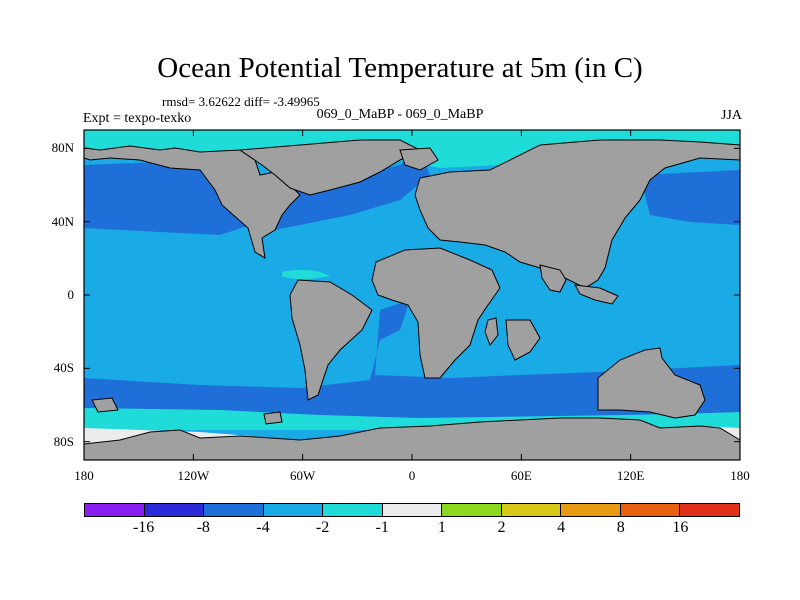  Describe the element at coordinates (731, 115) in the screenshot. I see `season-label: JJA` at that location.